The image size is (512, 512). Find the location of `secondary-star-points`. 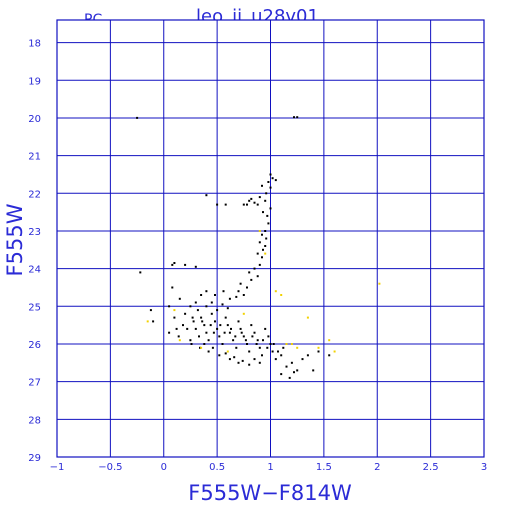

secondary-star-points is located at coordinates (263, 291).